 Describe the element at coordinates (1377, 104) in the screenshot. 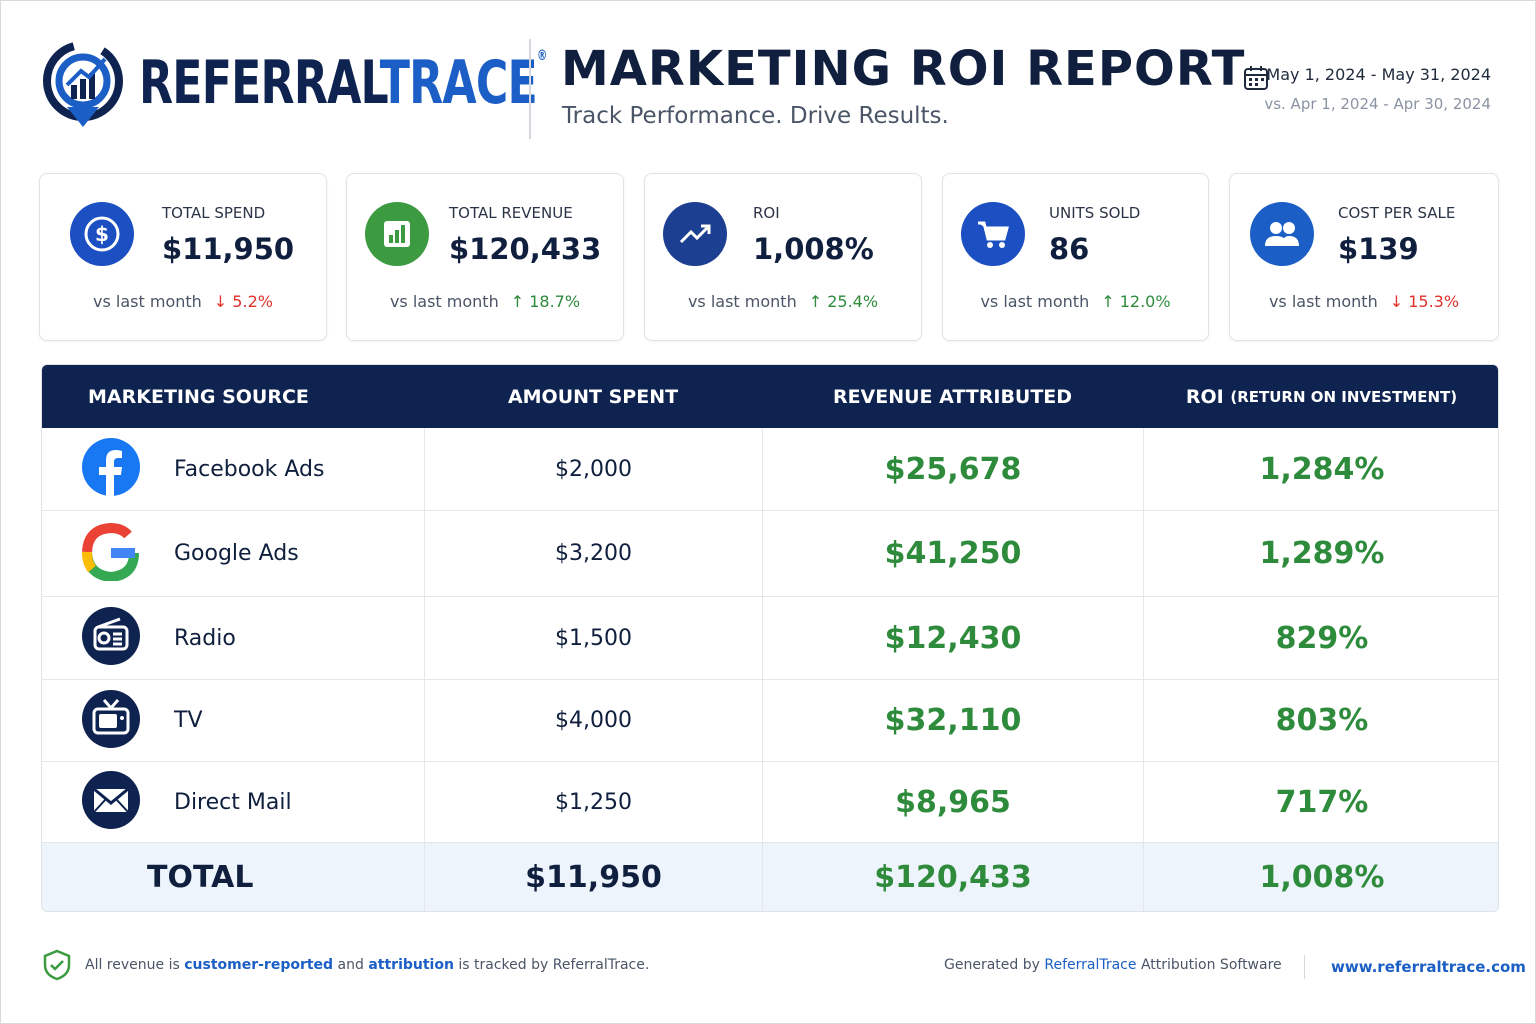

I see `comparison-range: vs. Apr 1, 2024 - Apr 30, 2024` at that location.